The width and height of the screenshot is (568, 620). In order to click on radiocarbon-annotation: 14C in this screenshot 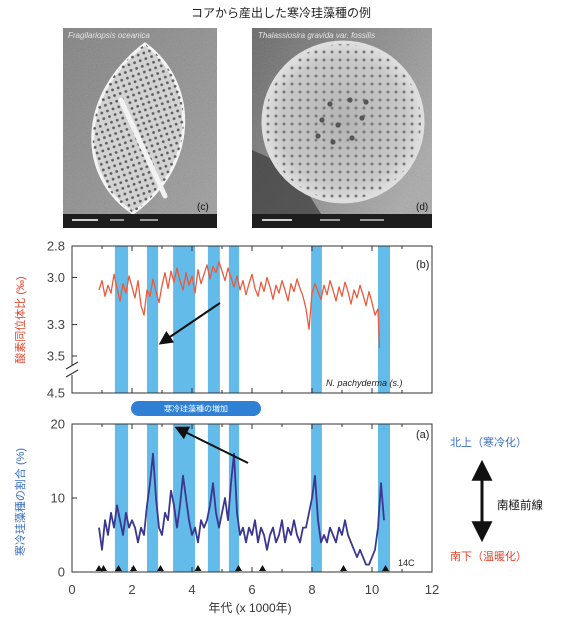, I will do `click(406, 563)`.